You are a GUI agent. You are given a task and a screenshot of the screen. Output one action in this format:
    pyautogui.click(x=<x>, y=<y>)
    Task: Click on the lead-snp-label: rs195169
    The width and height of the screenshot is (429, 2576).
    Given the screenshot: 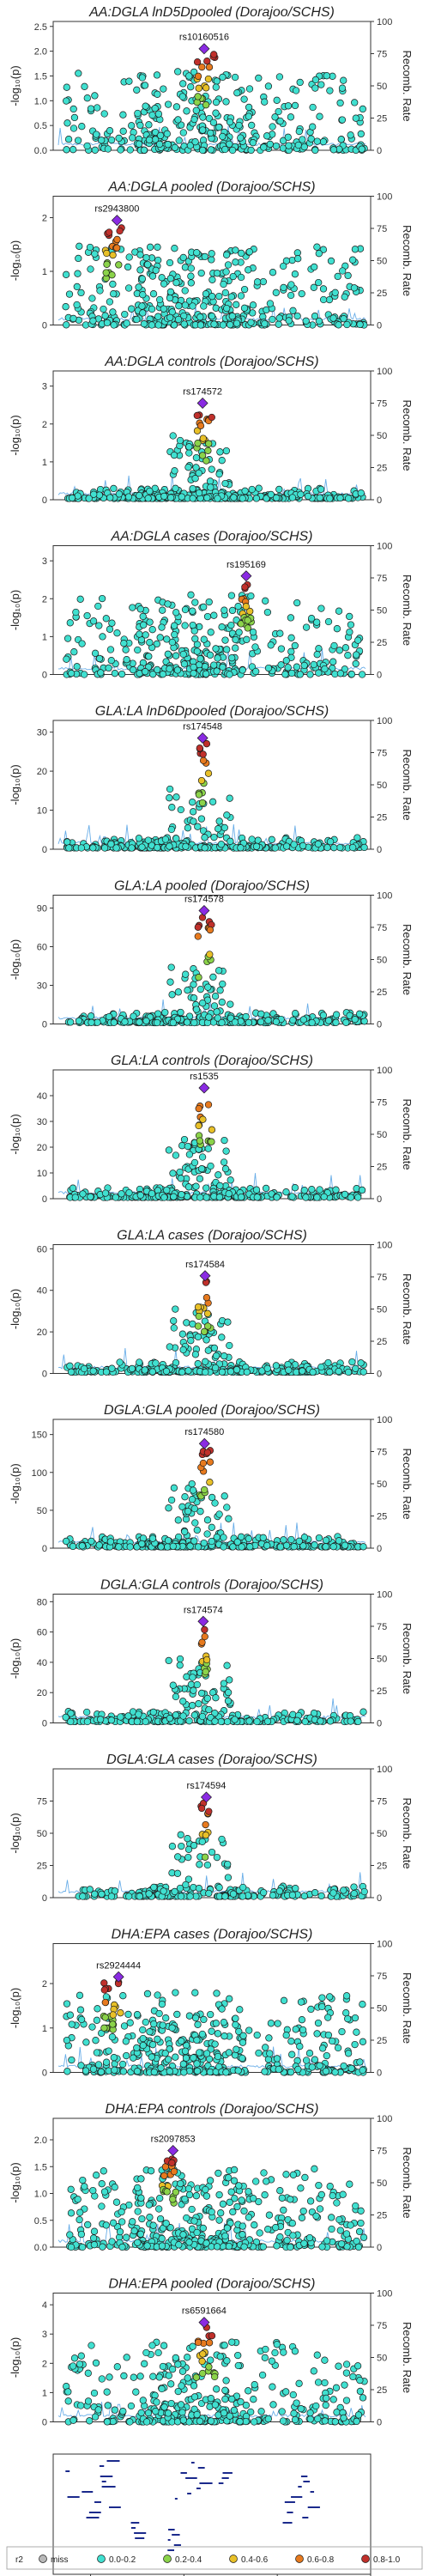 What is the action you would take?
    pyautogui.click(x=246, y=565)
    